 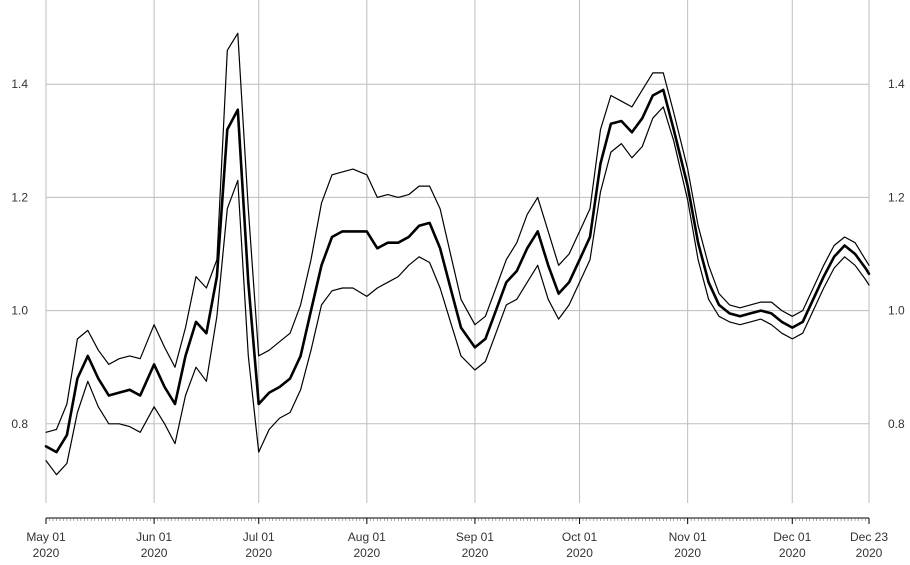 I want to click on x-tick-label: May 01, so click(x=46, y=537).